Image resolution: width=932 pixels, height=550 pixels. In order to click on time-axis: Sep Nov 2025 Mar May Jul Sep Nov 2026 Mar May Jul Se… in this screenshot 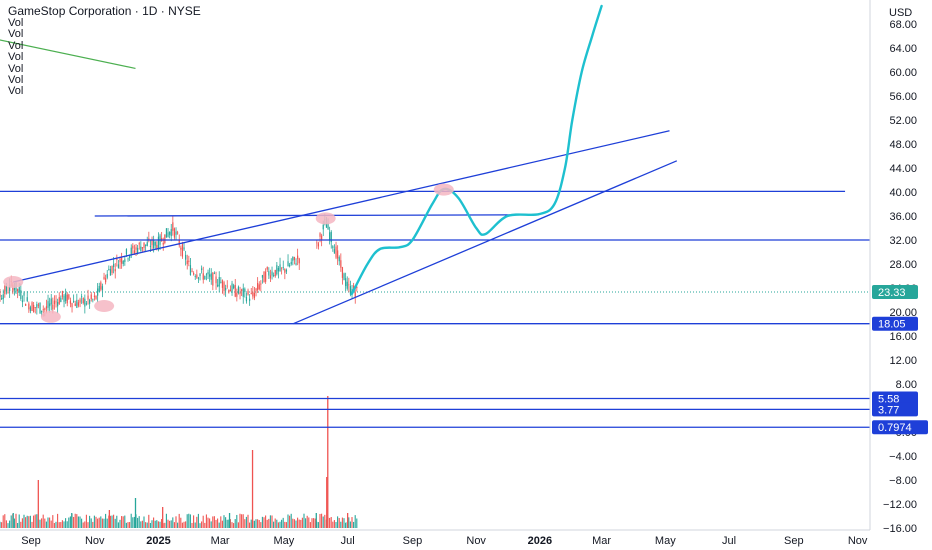, I will do `click(435, 538)`.